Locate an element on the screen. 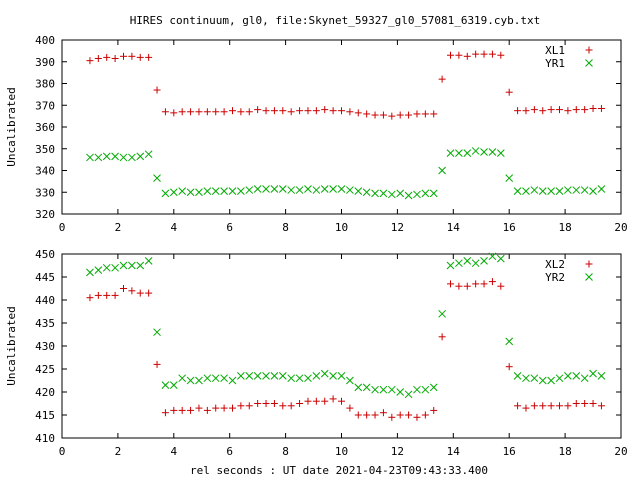 The image size is (640, 480). y-tick-label: 445 is located at coordinates (45, 277).